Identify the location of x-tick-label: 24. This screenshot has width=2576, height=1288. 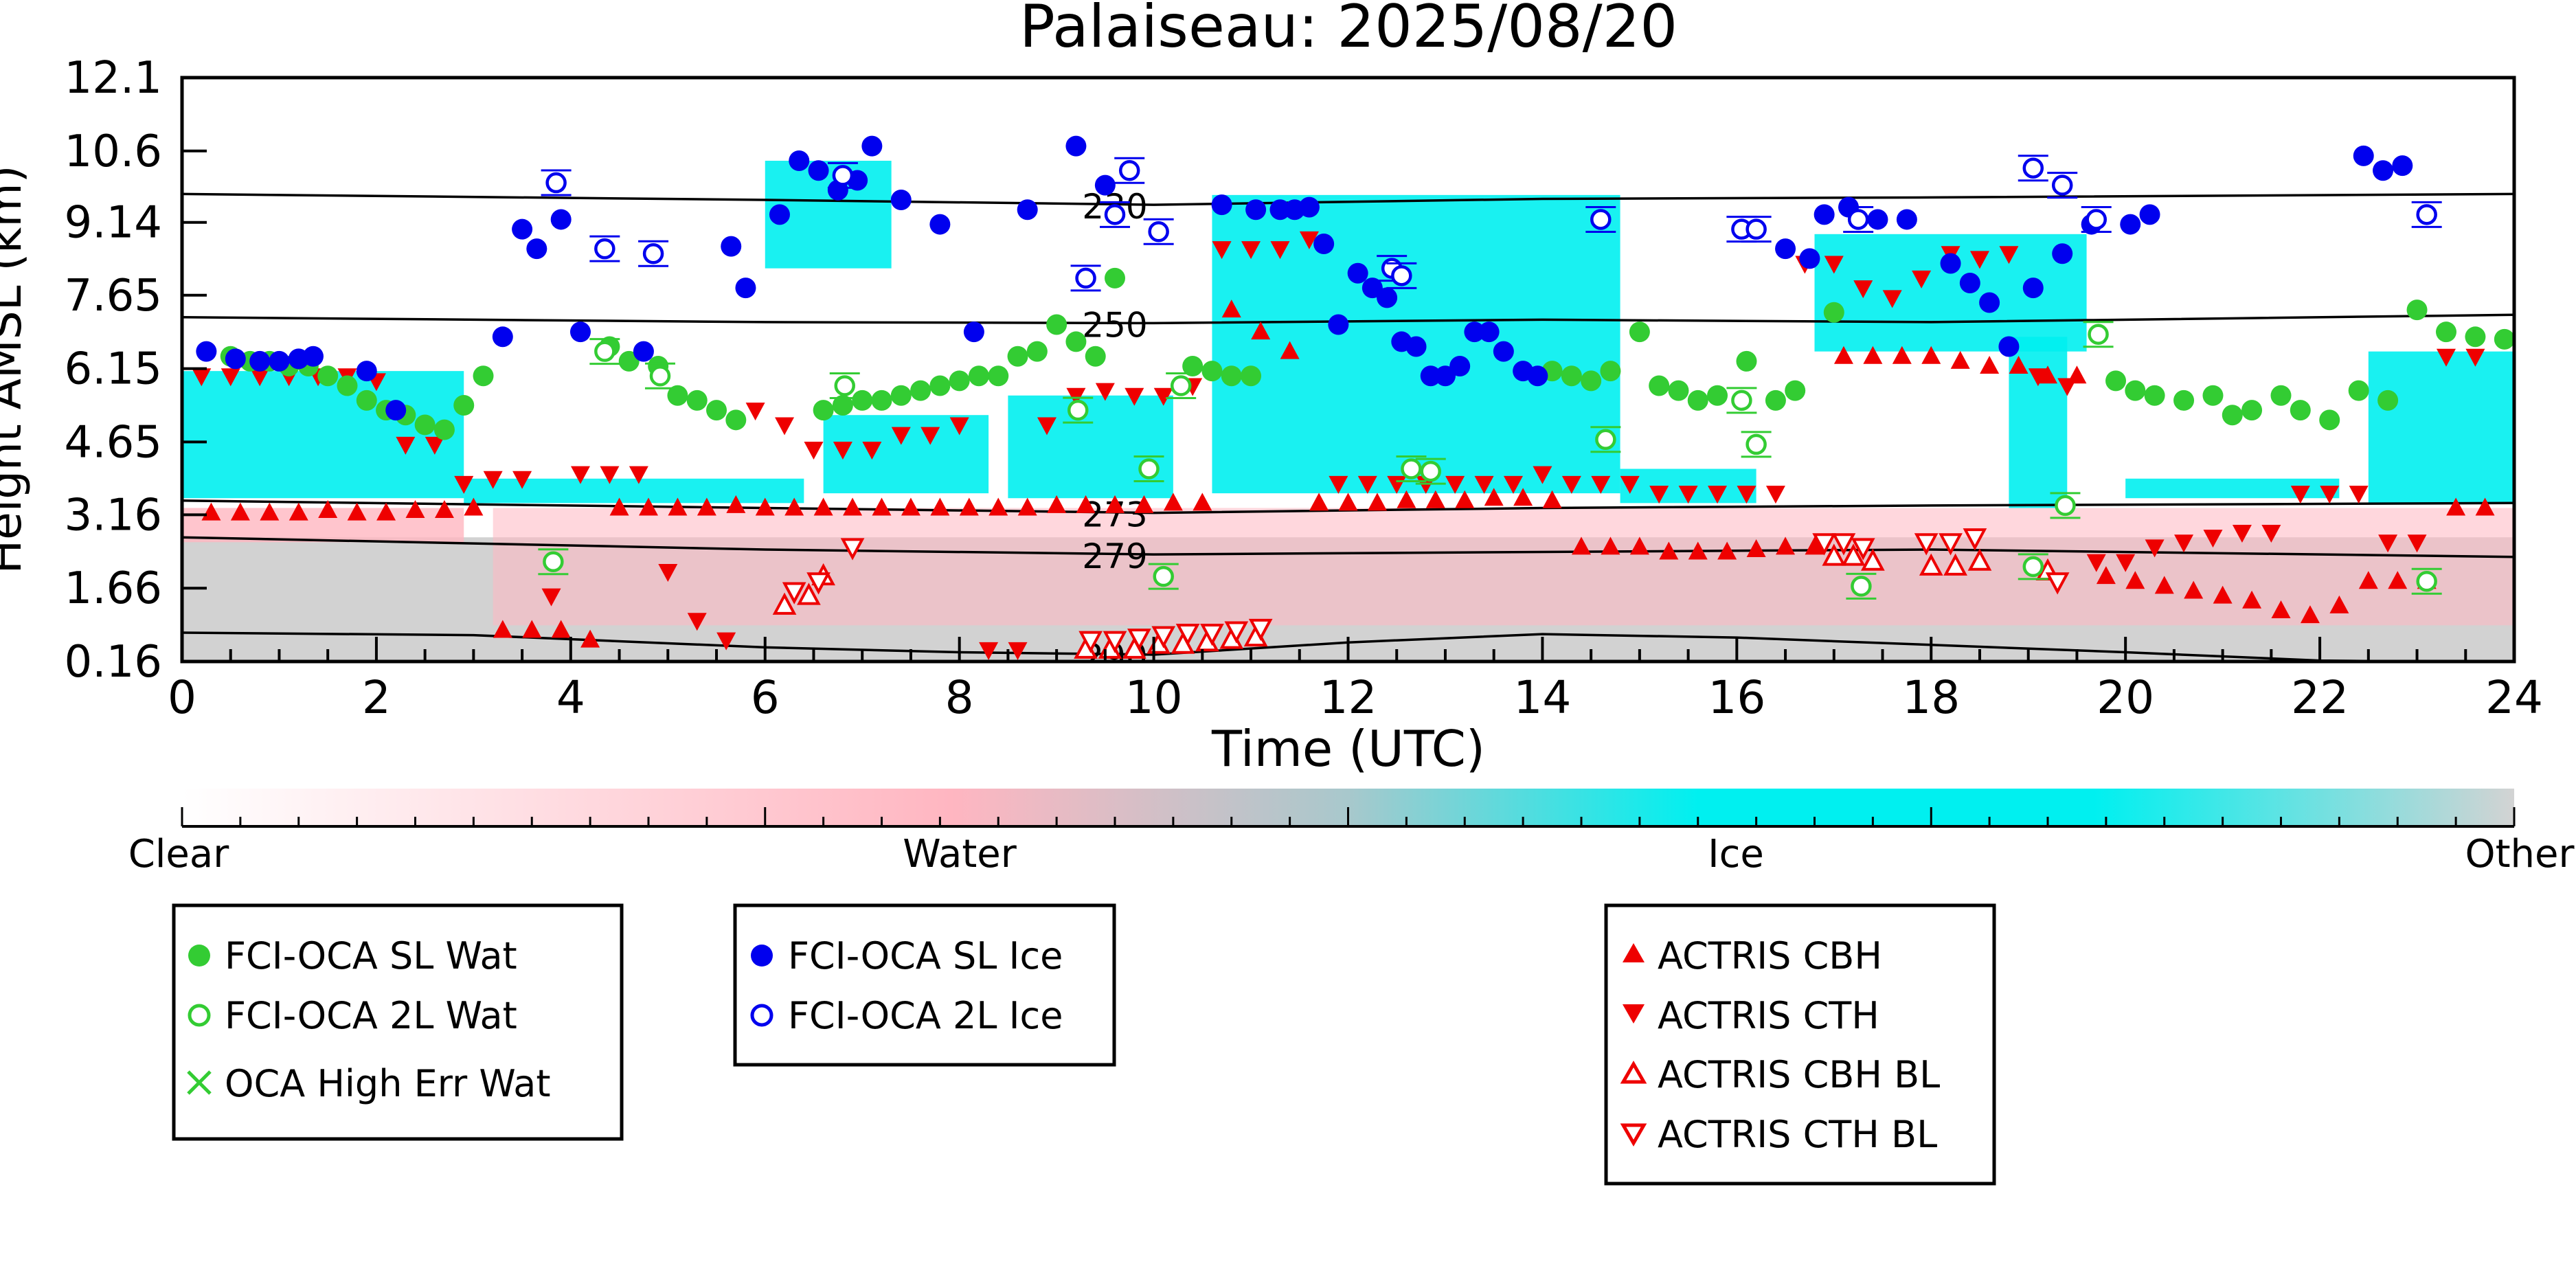
(2514, 697).